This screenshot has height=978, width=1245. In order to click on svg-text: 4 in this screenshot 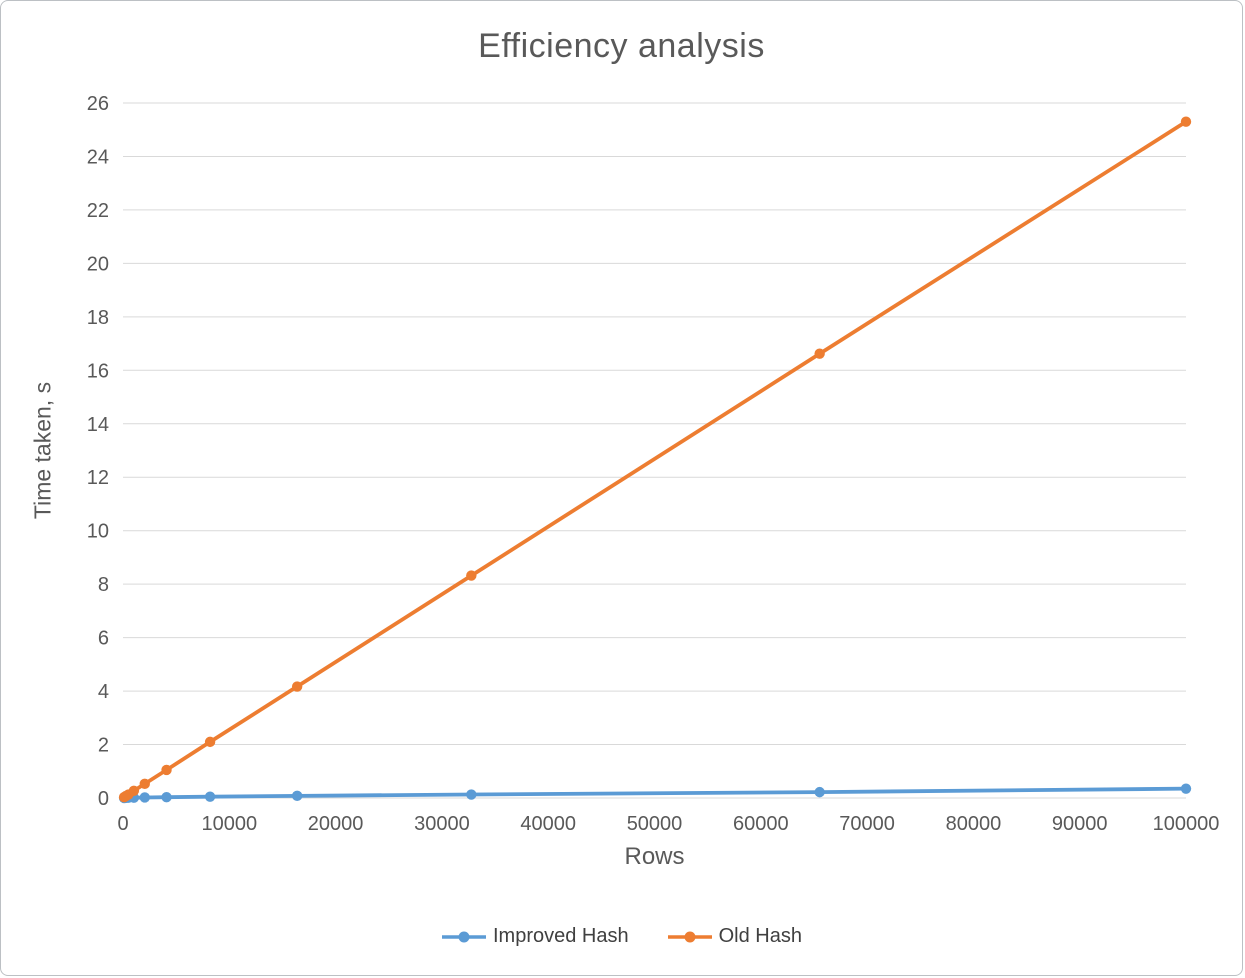, I will do `click(103, 692)`.